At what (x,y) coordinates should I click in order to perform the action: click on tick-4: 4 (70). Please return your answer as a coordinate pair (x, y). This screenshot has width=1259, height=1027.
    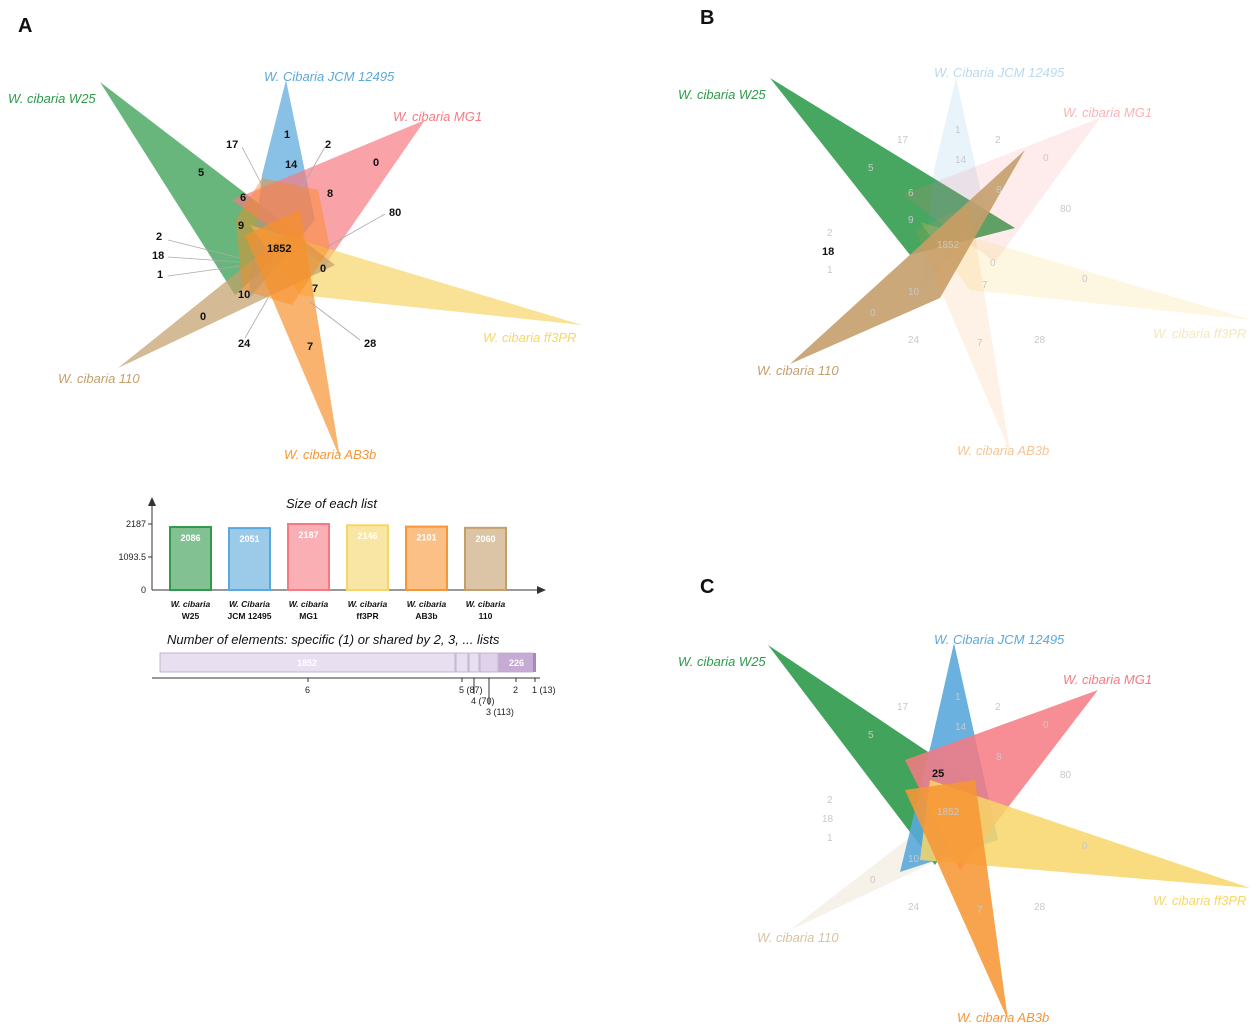
    Looking at the image, I should click on (483, 701).